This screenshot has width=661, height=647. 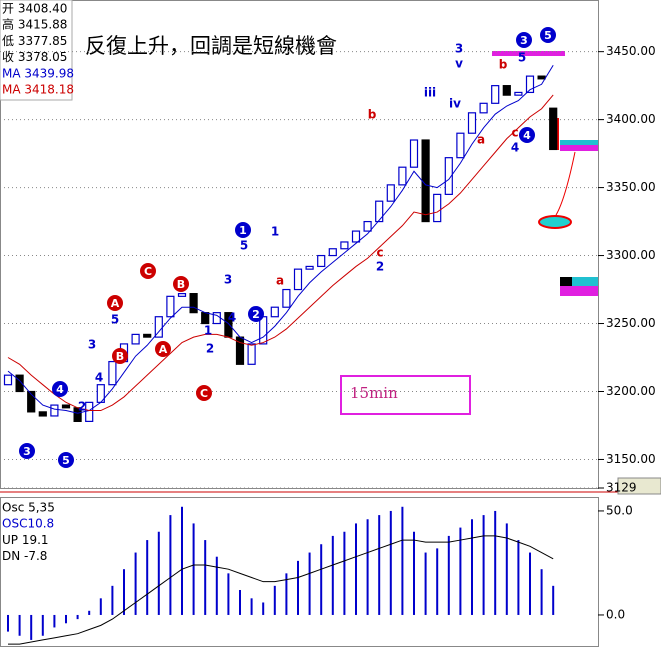 What do you see at coordinates (28, 524) in the screenshot?
I see `info-label: OSC10.8` at bounding box center [28, 524].